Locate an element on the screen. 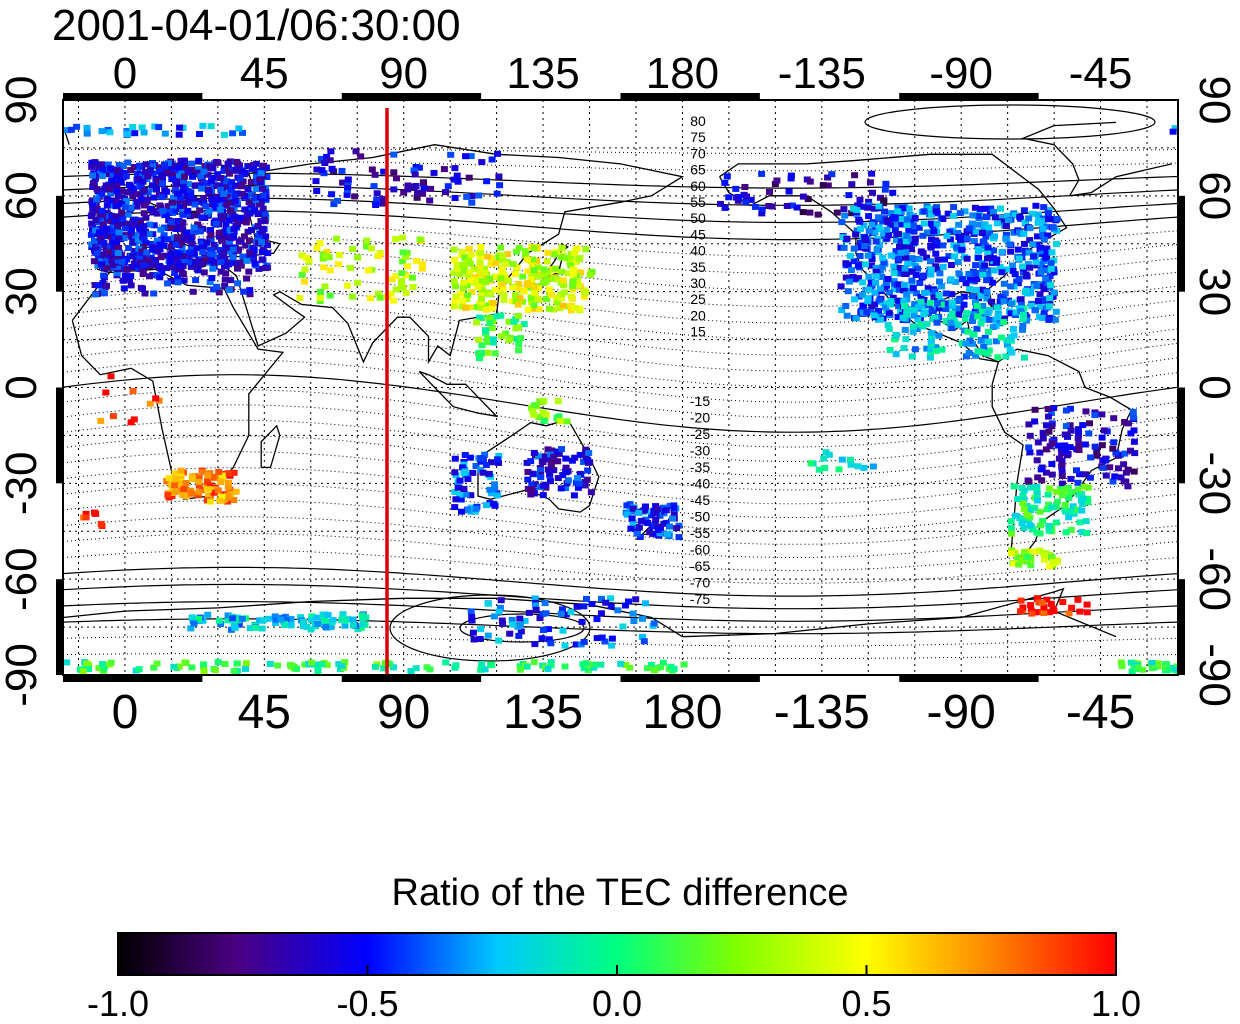  contour-label: 15 is located at coordinates (698, 332).